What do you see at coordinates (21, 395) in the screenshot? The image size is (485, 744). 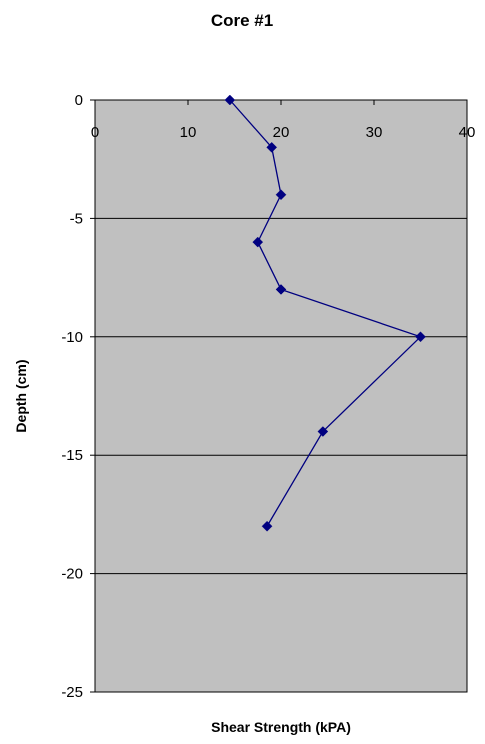 I see `y-axis-title: Depth (cm)` at bounding box center [21, 395].